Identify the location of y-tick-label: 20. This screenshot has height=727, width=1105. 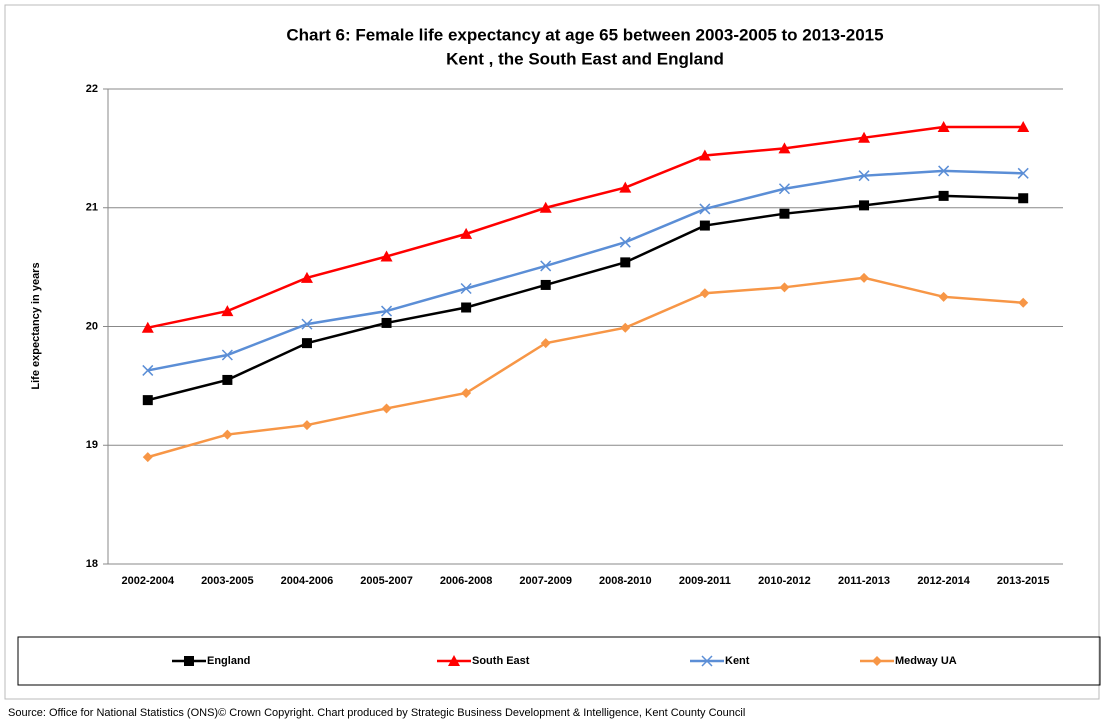
(92, 326).